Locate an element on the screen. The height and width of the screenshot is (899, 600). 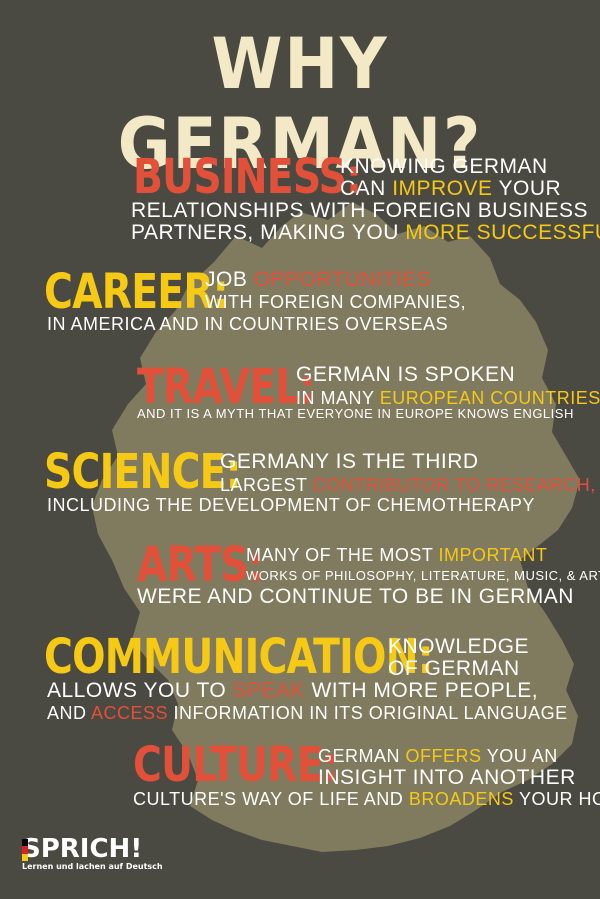
science-line-2: LARGEST CONTRIBUTOR TO RESEARCH, is located at coordinates (408, 485).